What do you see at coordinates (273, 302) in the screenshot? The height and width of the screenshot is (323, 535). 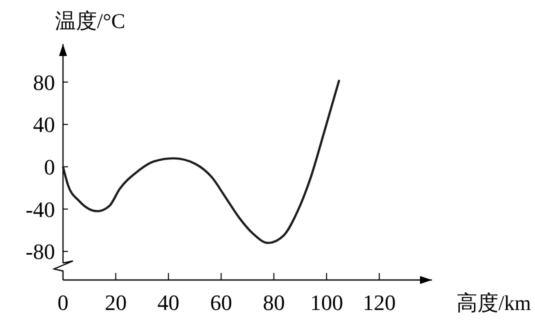 I see `x-tick-label: 80` at bounding box center [273, 302].